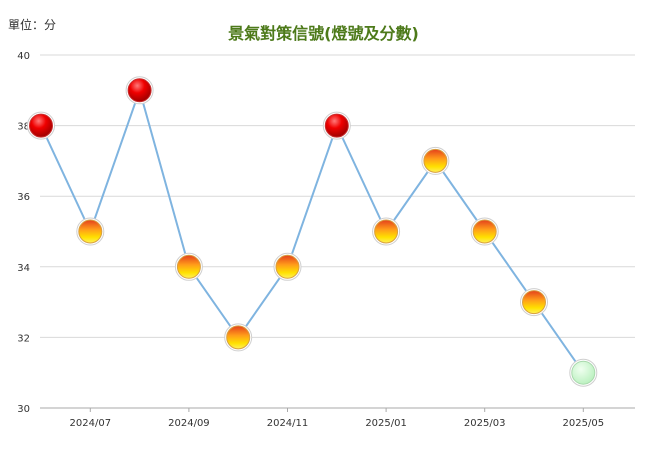 This screenshot has width=647, height=449. What do you see at coordinates (32, 25) in the screenshot?
I see `unit-label: 單位：分` at bounding box center [32, 25].